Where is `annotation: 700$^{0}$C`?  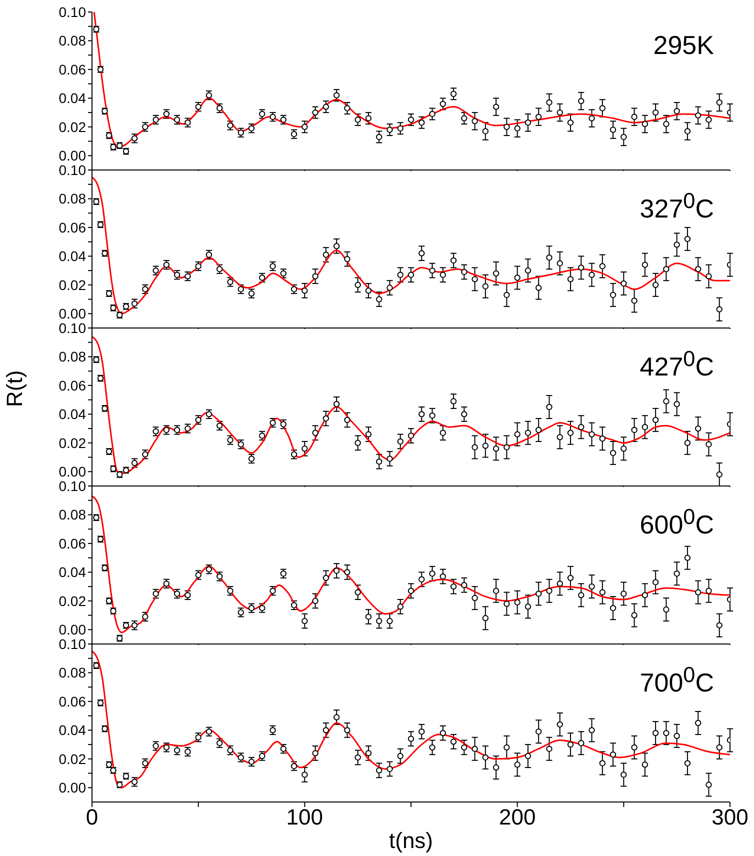 annotation: 700$^{0}$C is located at coordinates (677, 680).